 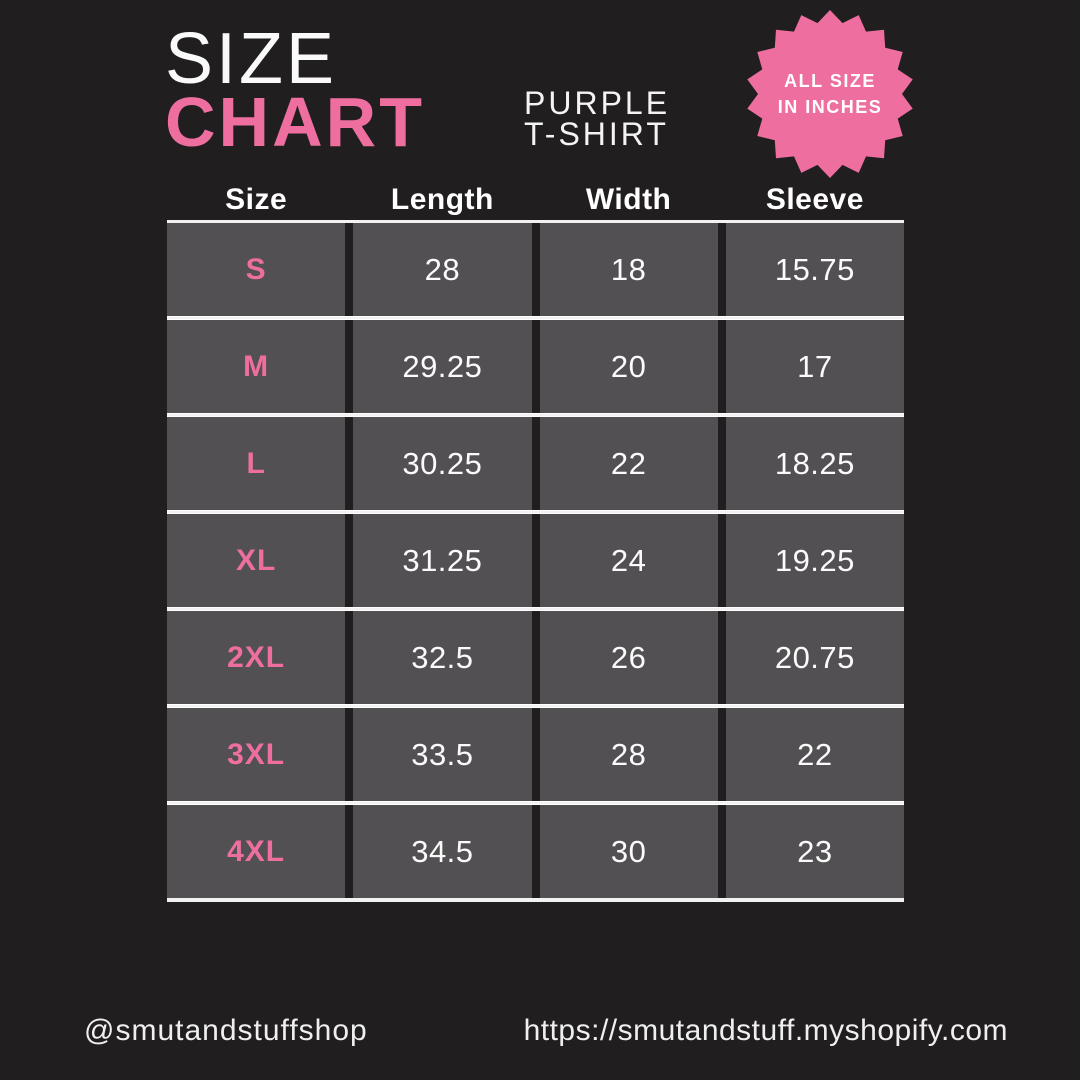 I want to click on cell-width: 26, so click(x=628, y=657).